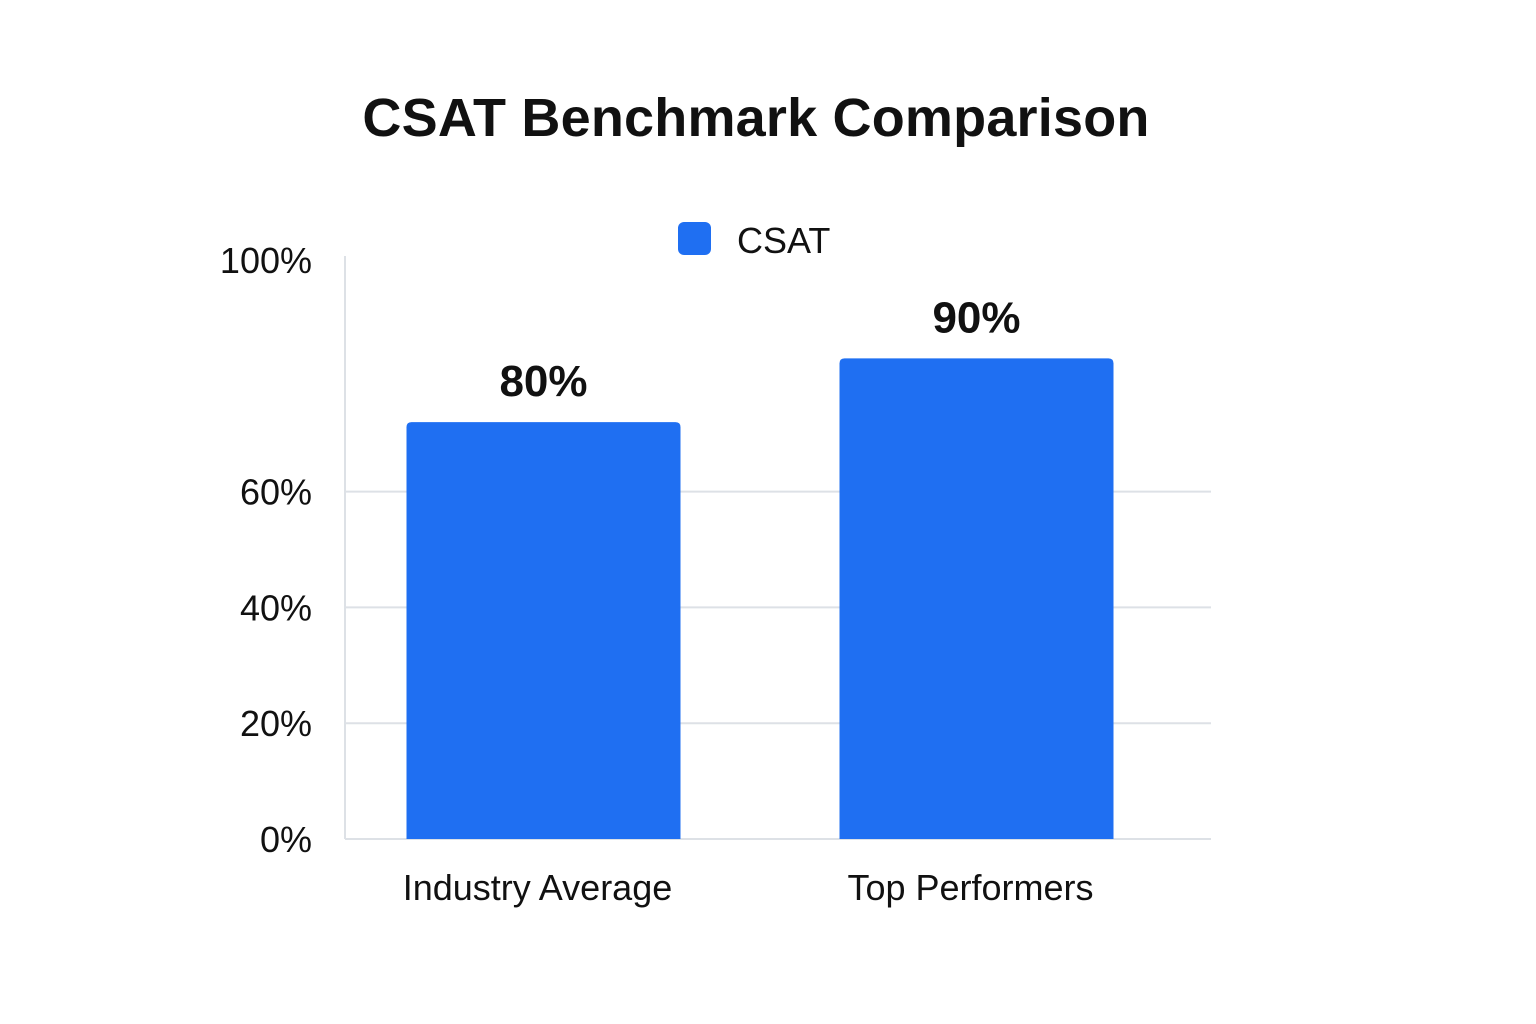  Describe the element at coordinates (783, 240) in the screenshot. I see `legend-label: CSAT` at that location.